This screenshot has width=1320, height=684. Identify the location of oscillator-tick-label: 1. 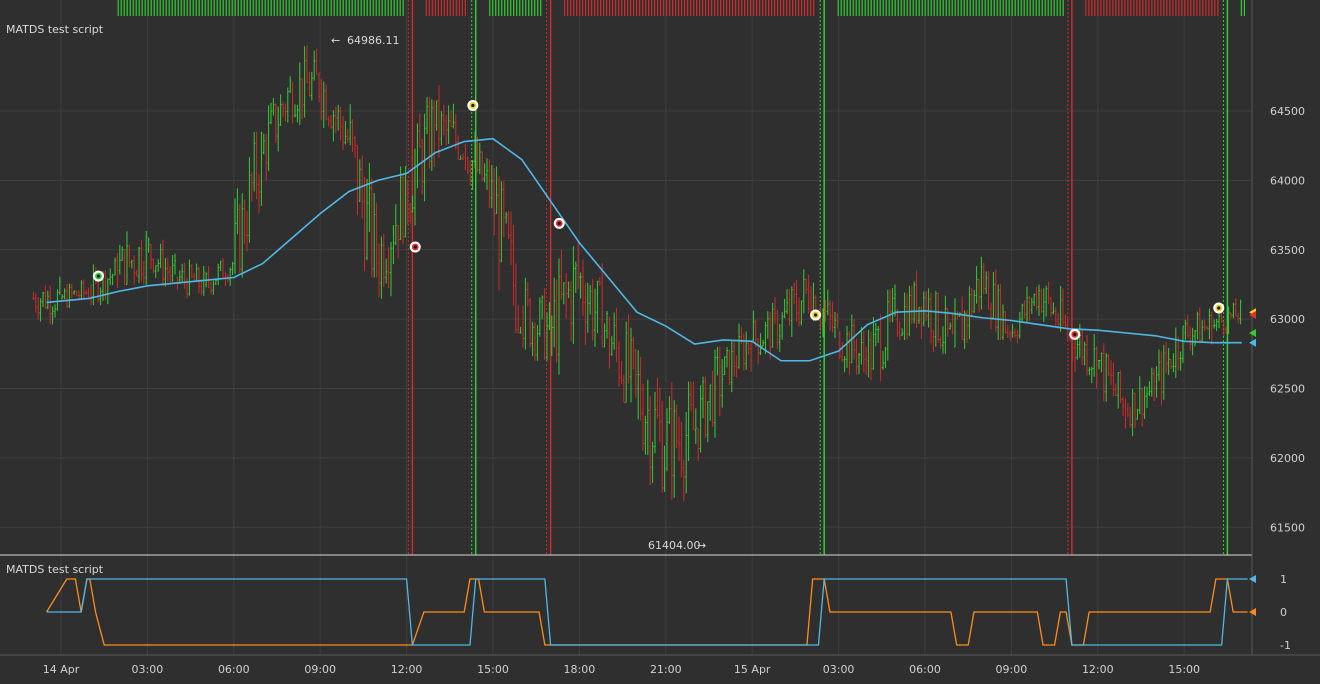
(1283, 579).